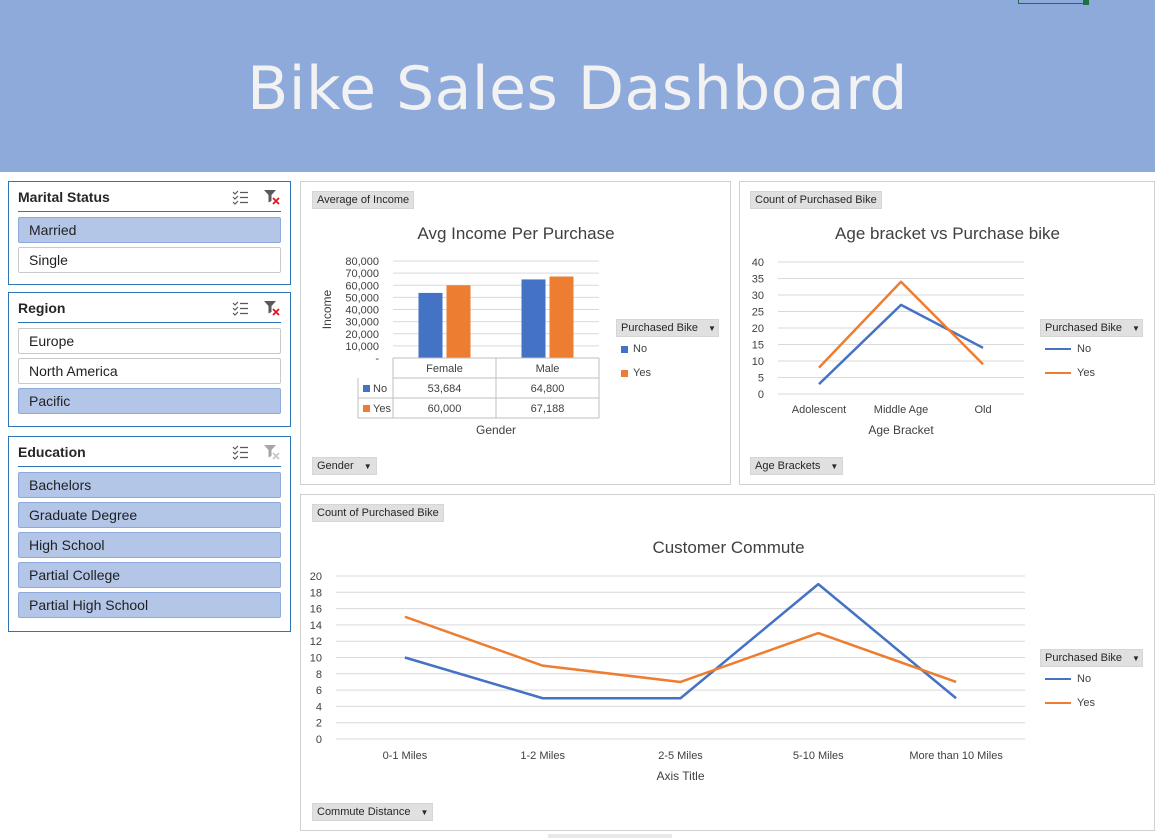 This screenshot has width=1155, height=838. What do you see at coordinates (382, 409) in the screenshot?
I see `table-series-label: Yes` at bounding box center [382, 409].